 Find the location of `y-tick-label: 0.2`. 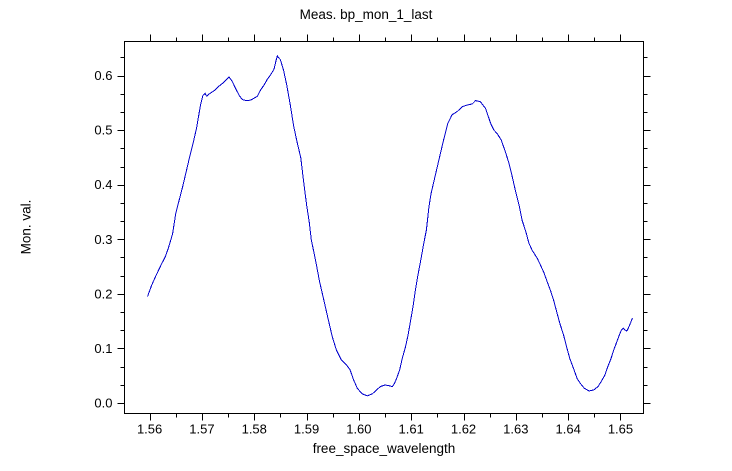

y-tick-label: 0.2 is located at coordinates (103, 293).